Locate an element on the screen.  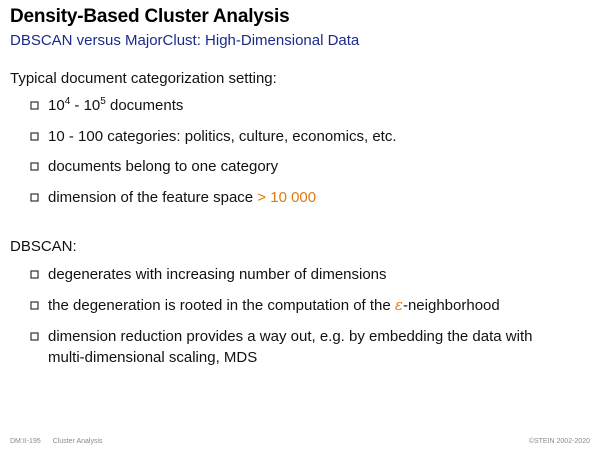
section-heading-setting: Typical document categorization setting: is located at coordinates (143, 78).